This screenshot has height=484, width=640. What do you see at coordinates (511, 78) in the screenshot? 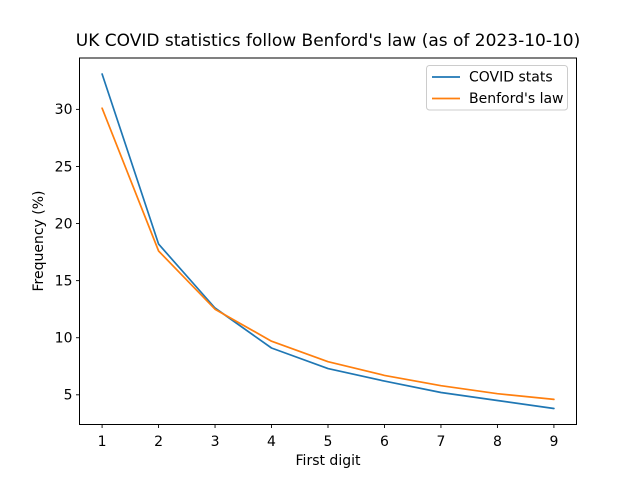
I see `legend-label-covid-stats: COVID stats` at bounding box center [511, 78].